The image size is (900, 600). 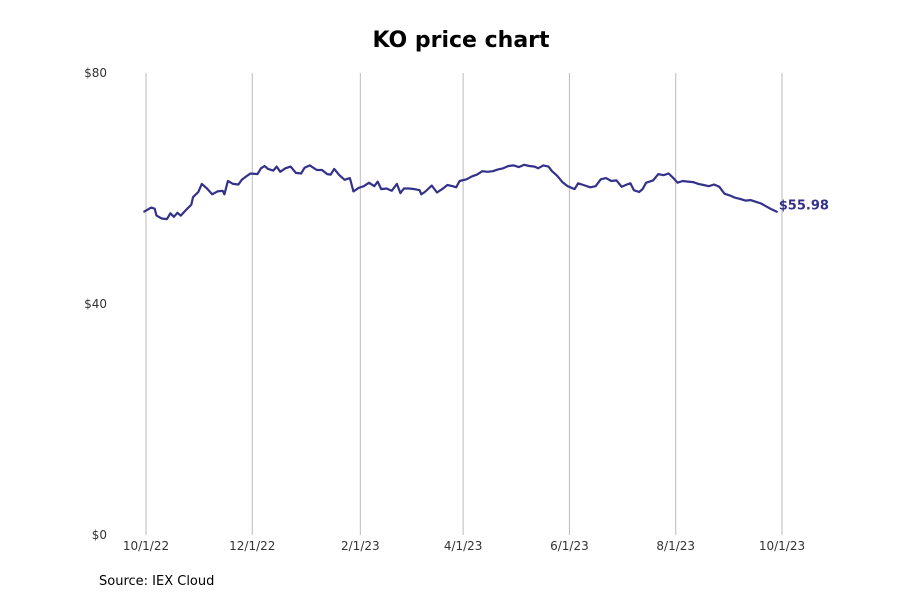 I want to click on y-axis-ticks: $0 $40 $80, so click(x=95, y=304).